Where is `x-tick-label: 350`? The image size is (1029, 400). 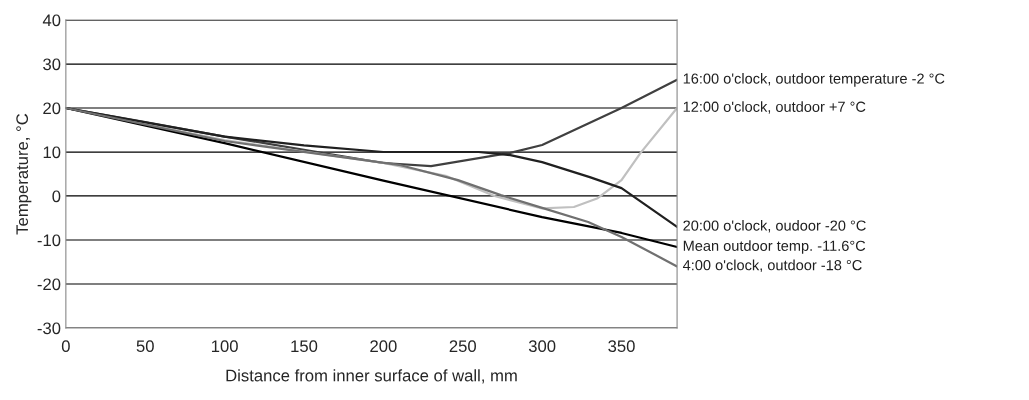 x-tick-label: 350 is located at coordinates (621, 346).